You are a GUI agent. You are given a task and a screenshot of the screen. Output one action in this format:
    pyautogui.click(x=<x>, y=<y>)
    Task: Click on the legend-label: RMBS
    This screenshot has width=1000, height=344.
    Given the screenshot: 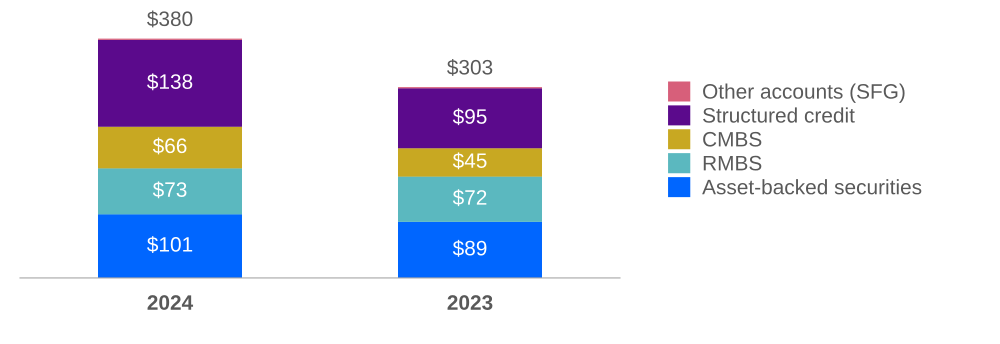 What is the action you would take?
    pyautogui.click(x=733, y=163)
    